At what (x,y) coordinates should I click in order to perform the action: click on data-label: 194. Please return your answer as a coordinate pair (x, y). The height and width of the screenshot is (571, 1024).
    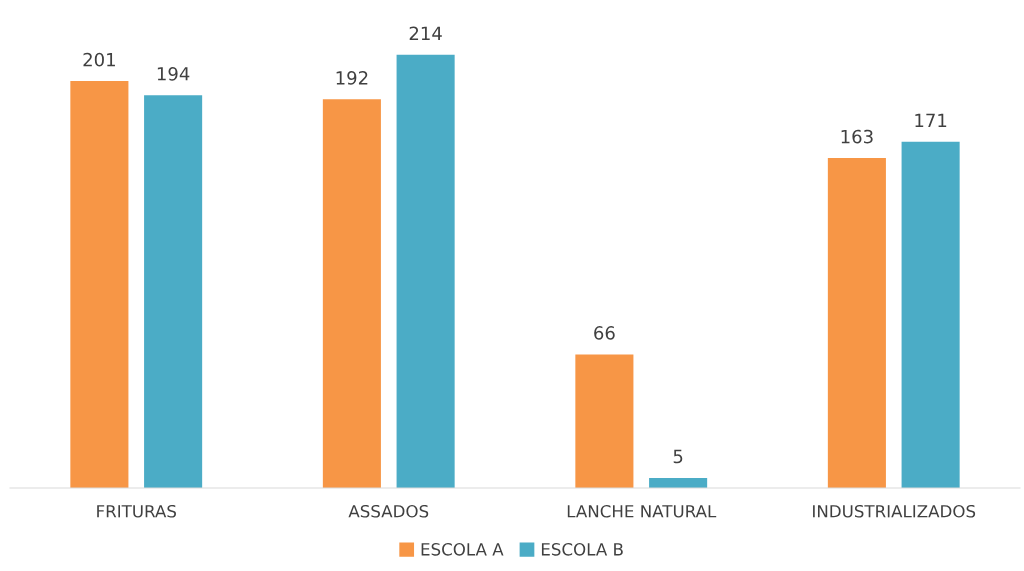
    Looking at the image, I should click on (173, 73).